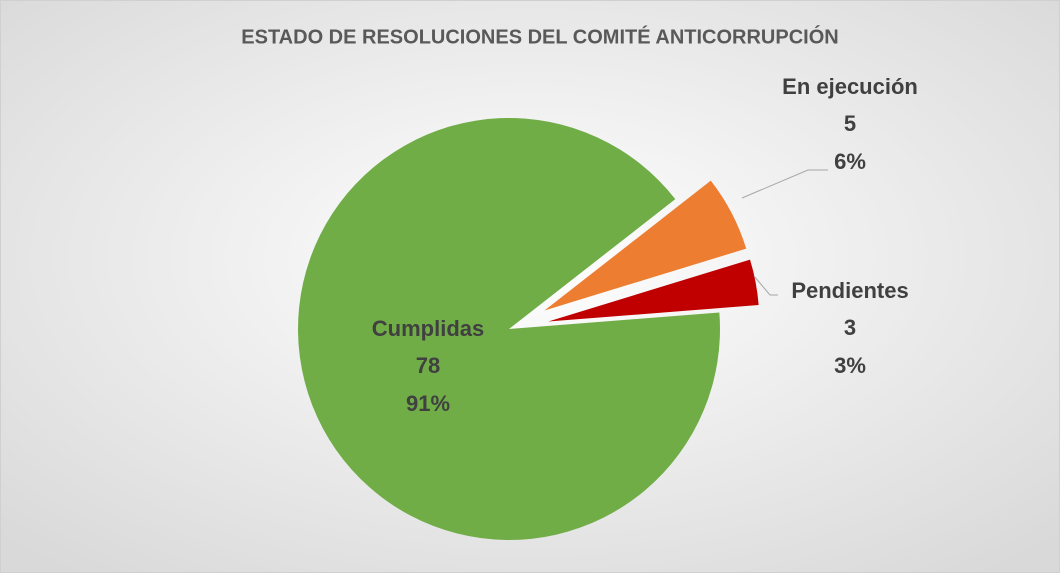 This screenshot has height=573, width=1060. What do you see at coordinates (850, 327) in the screenshot?
I see `slice-value: 3` at bounding box center [850, 327].